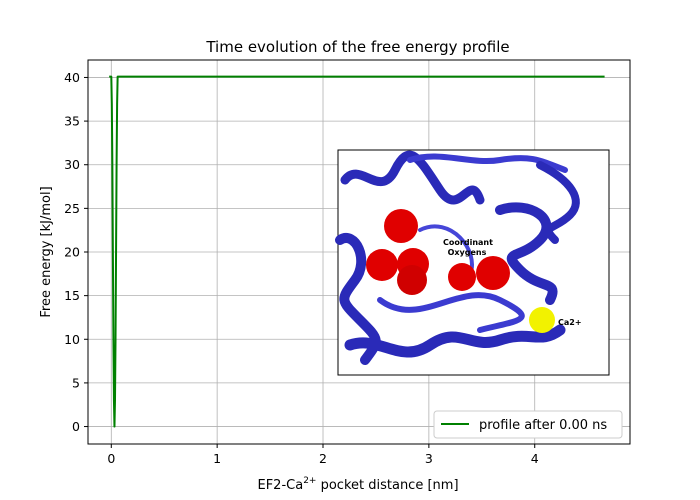  What do you see at coordinates (468, 242) in the screenshot?
I see `inset-label-coordinant: Coordinant` at bounding box center [468, 242].